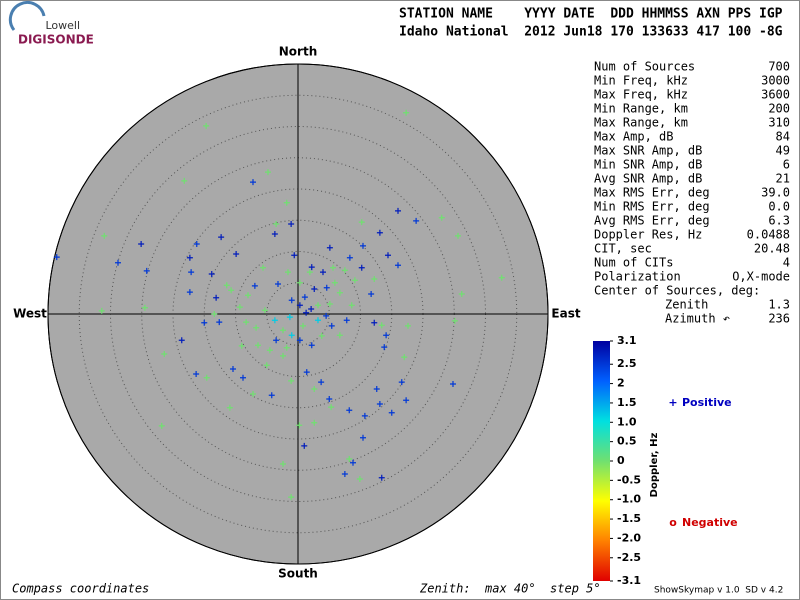 The height and width of the screenshot is (600, 800). I want to click on colorbar-title: Doppler, Hz, so click(654, 465).